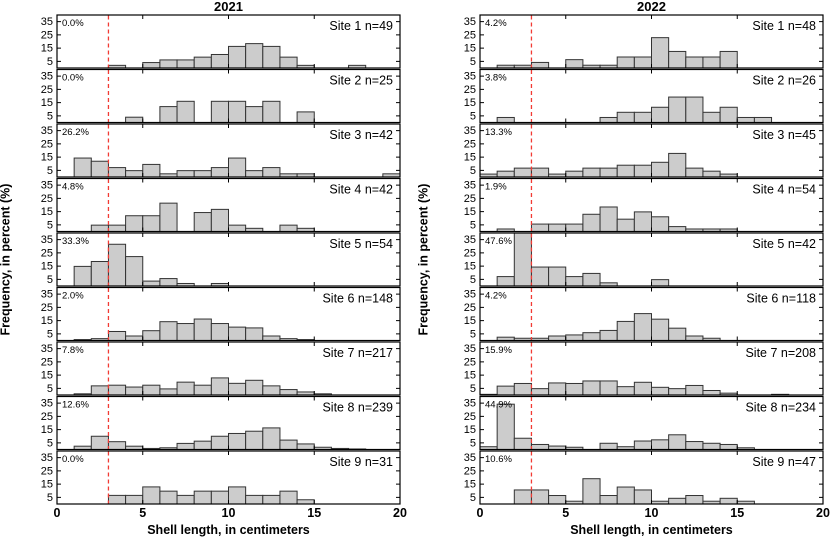  What do you see at coordinates (784, 135) in the screenshot?
I see `site-label: Site 3 n=45` at bounding box center [784, 135].